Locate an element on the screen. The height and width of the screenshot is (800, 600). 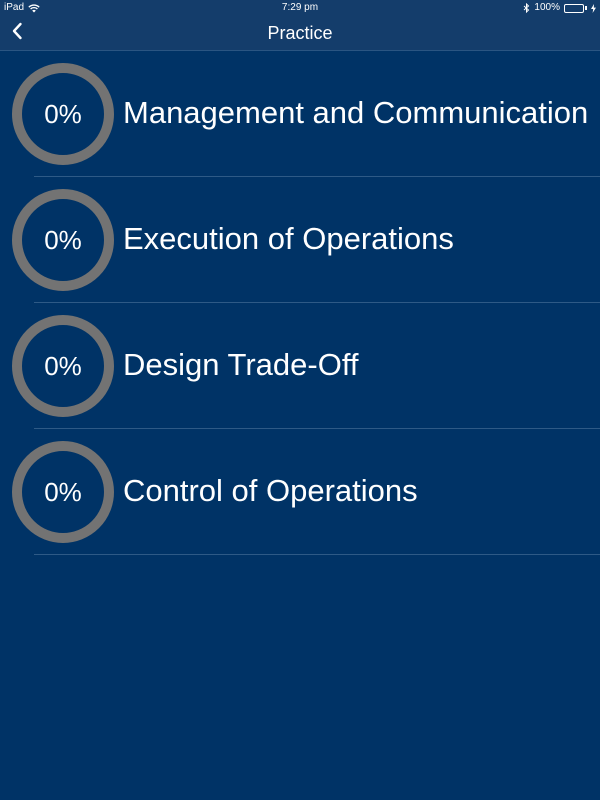
battery-icon is located at coordinates (575, 8).